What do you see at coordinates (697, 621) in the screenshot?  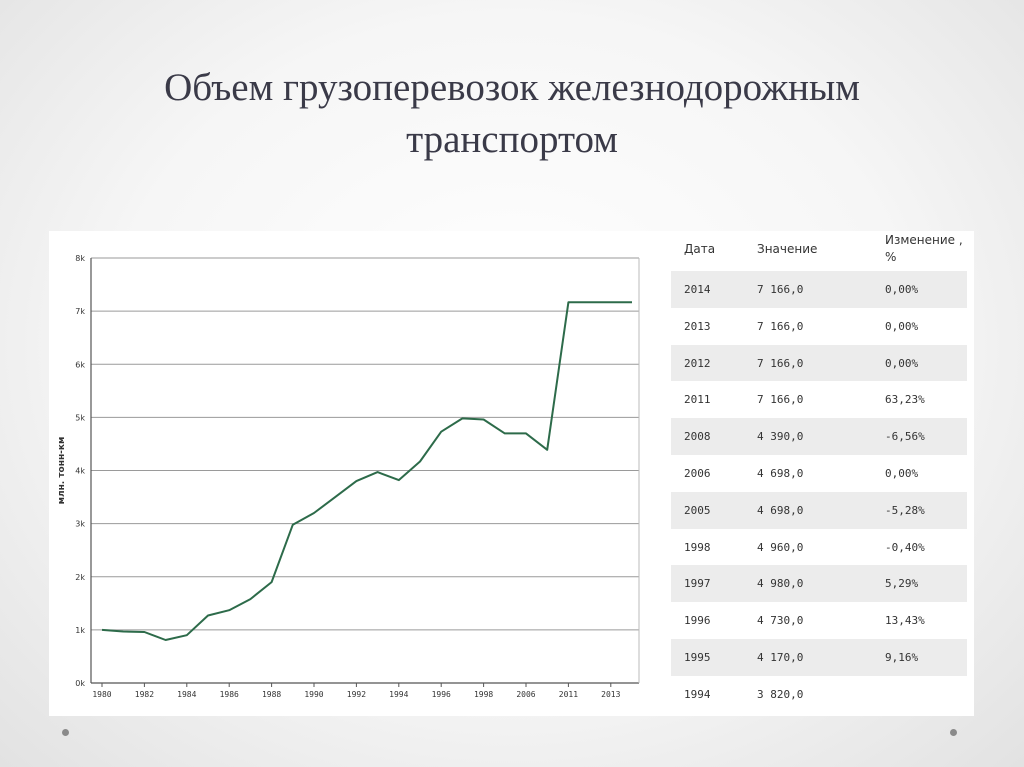 I see `cell-date: 1996` at bounding box center [697, 621].